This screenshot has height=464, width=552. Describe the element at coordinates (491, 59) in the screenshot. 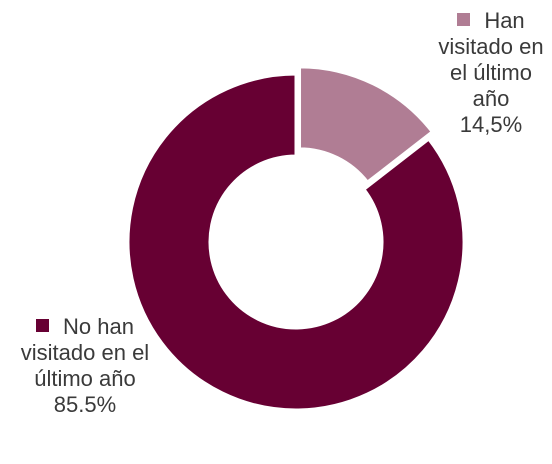

I see `slice-label-visited-text: Han visitado en el último año` at that location.